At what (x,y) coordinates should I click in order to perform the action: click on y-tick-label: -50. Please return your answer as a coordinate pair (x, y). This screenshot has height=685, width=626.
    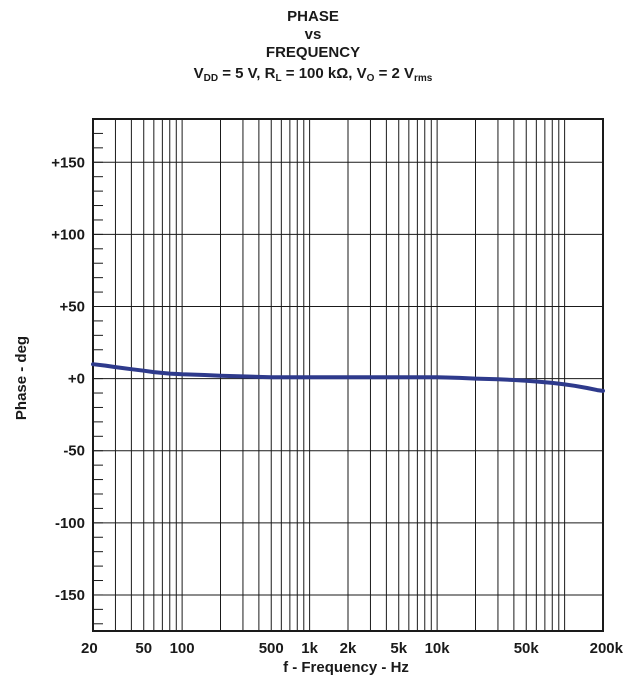
    Looking at the image, I should click on (74, 451).